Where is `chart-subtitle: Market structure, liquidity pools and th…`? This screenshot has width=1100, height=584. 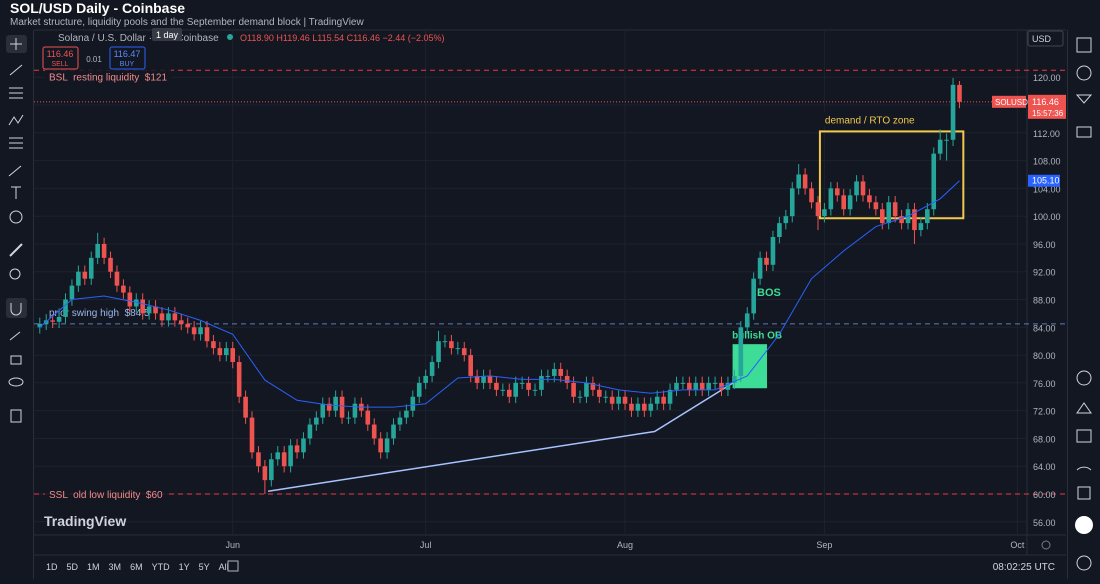
chart-subtitle: Market structure, liquidity pools and th… is located at coordinates (187, 22).